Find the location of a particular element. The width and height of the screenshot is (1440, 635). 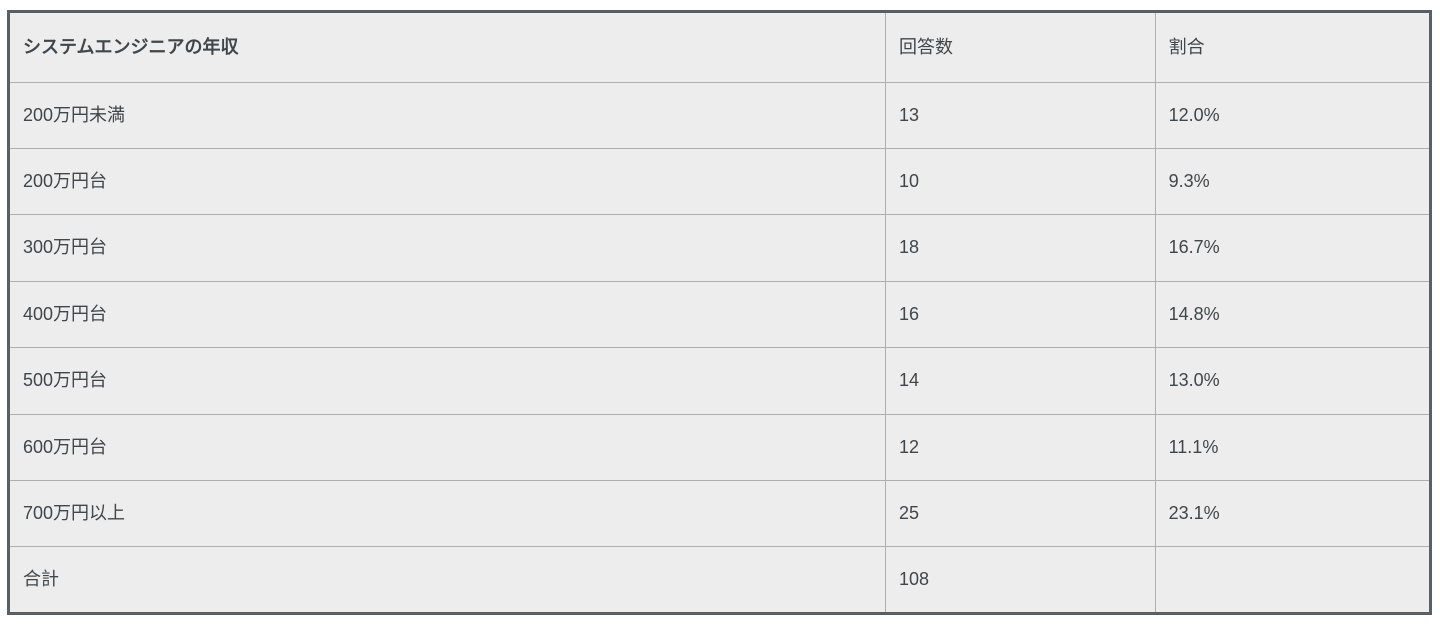

cell-category: 400万円台 is located at coordinates (448, 314).